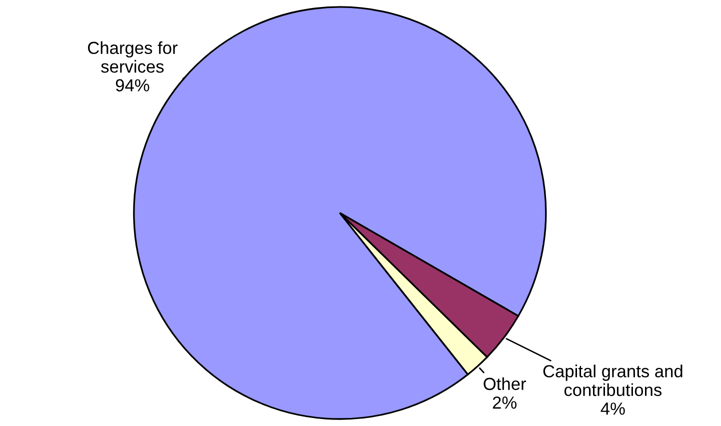  Describe the element at coordinates (133, 66) in the screenshot. I see `slice-label: Charges for services 94%` at that location.